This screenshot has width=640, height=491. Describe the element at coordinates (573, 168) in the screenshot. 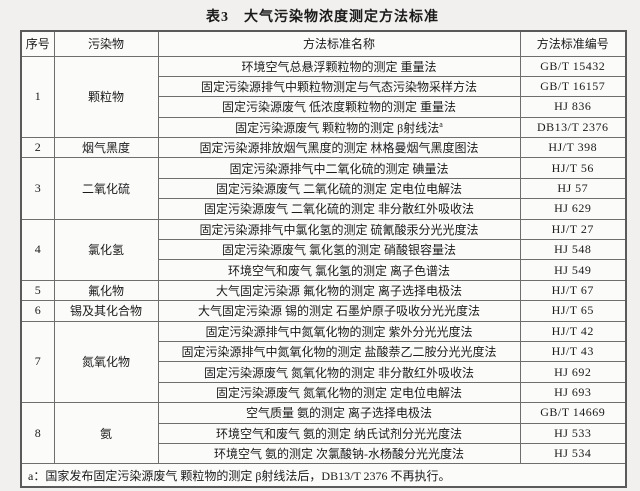

I see `standard-code-cell: HJ/T 56` at that location.